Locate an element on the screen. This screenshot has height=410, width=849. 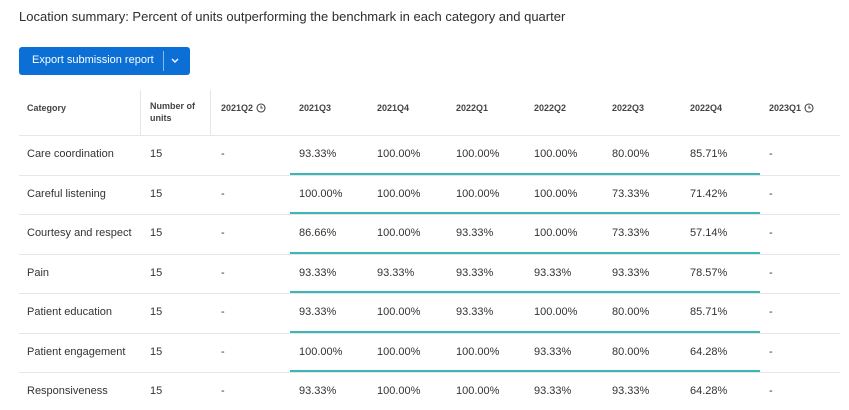
divider is located at coordinates (163, 61).